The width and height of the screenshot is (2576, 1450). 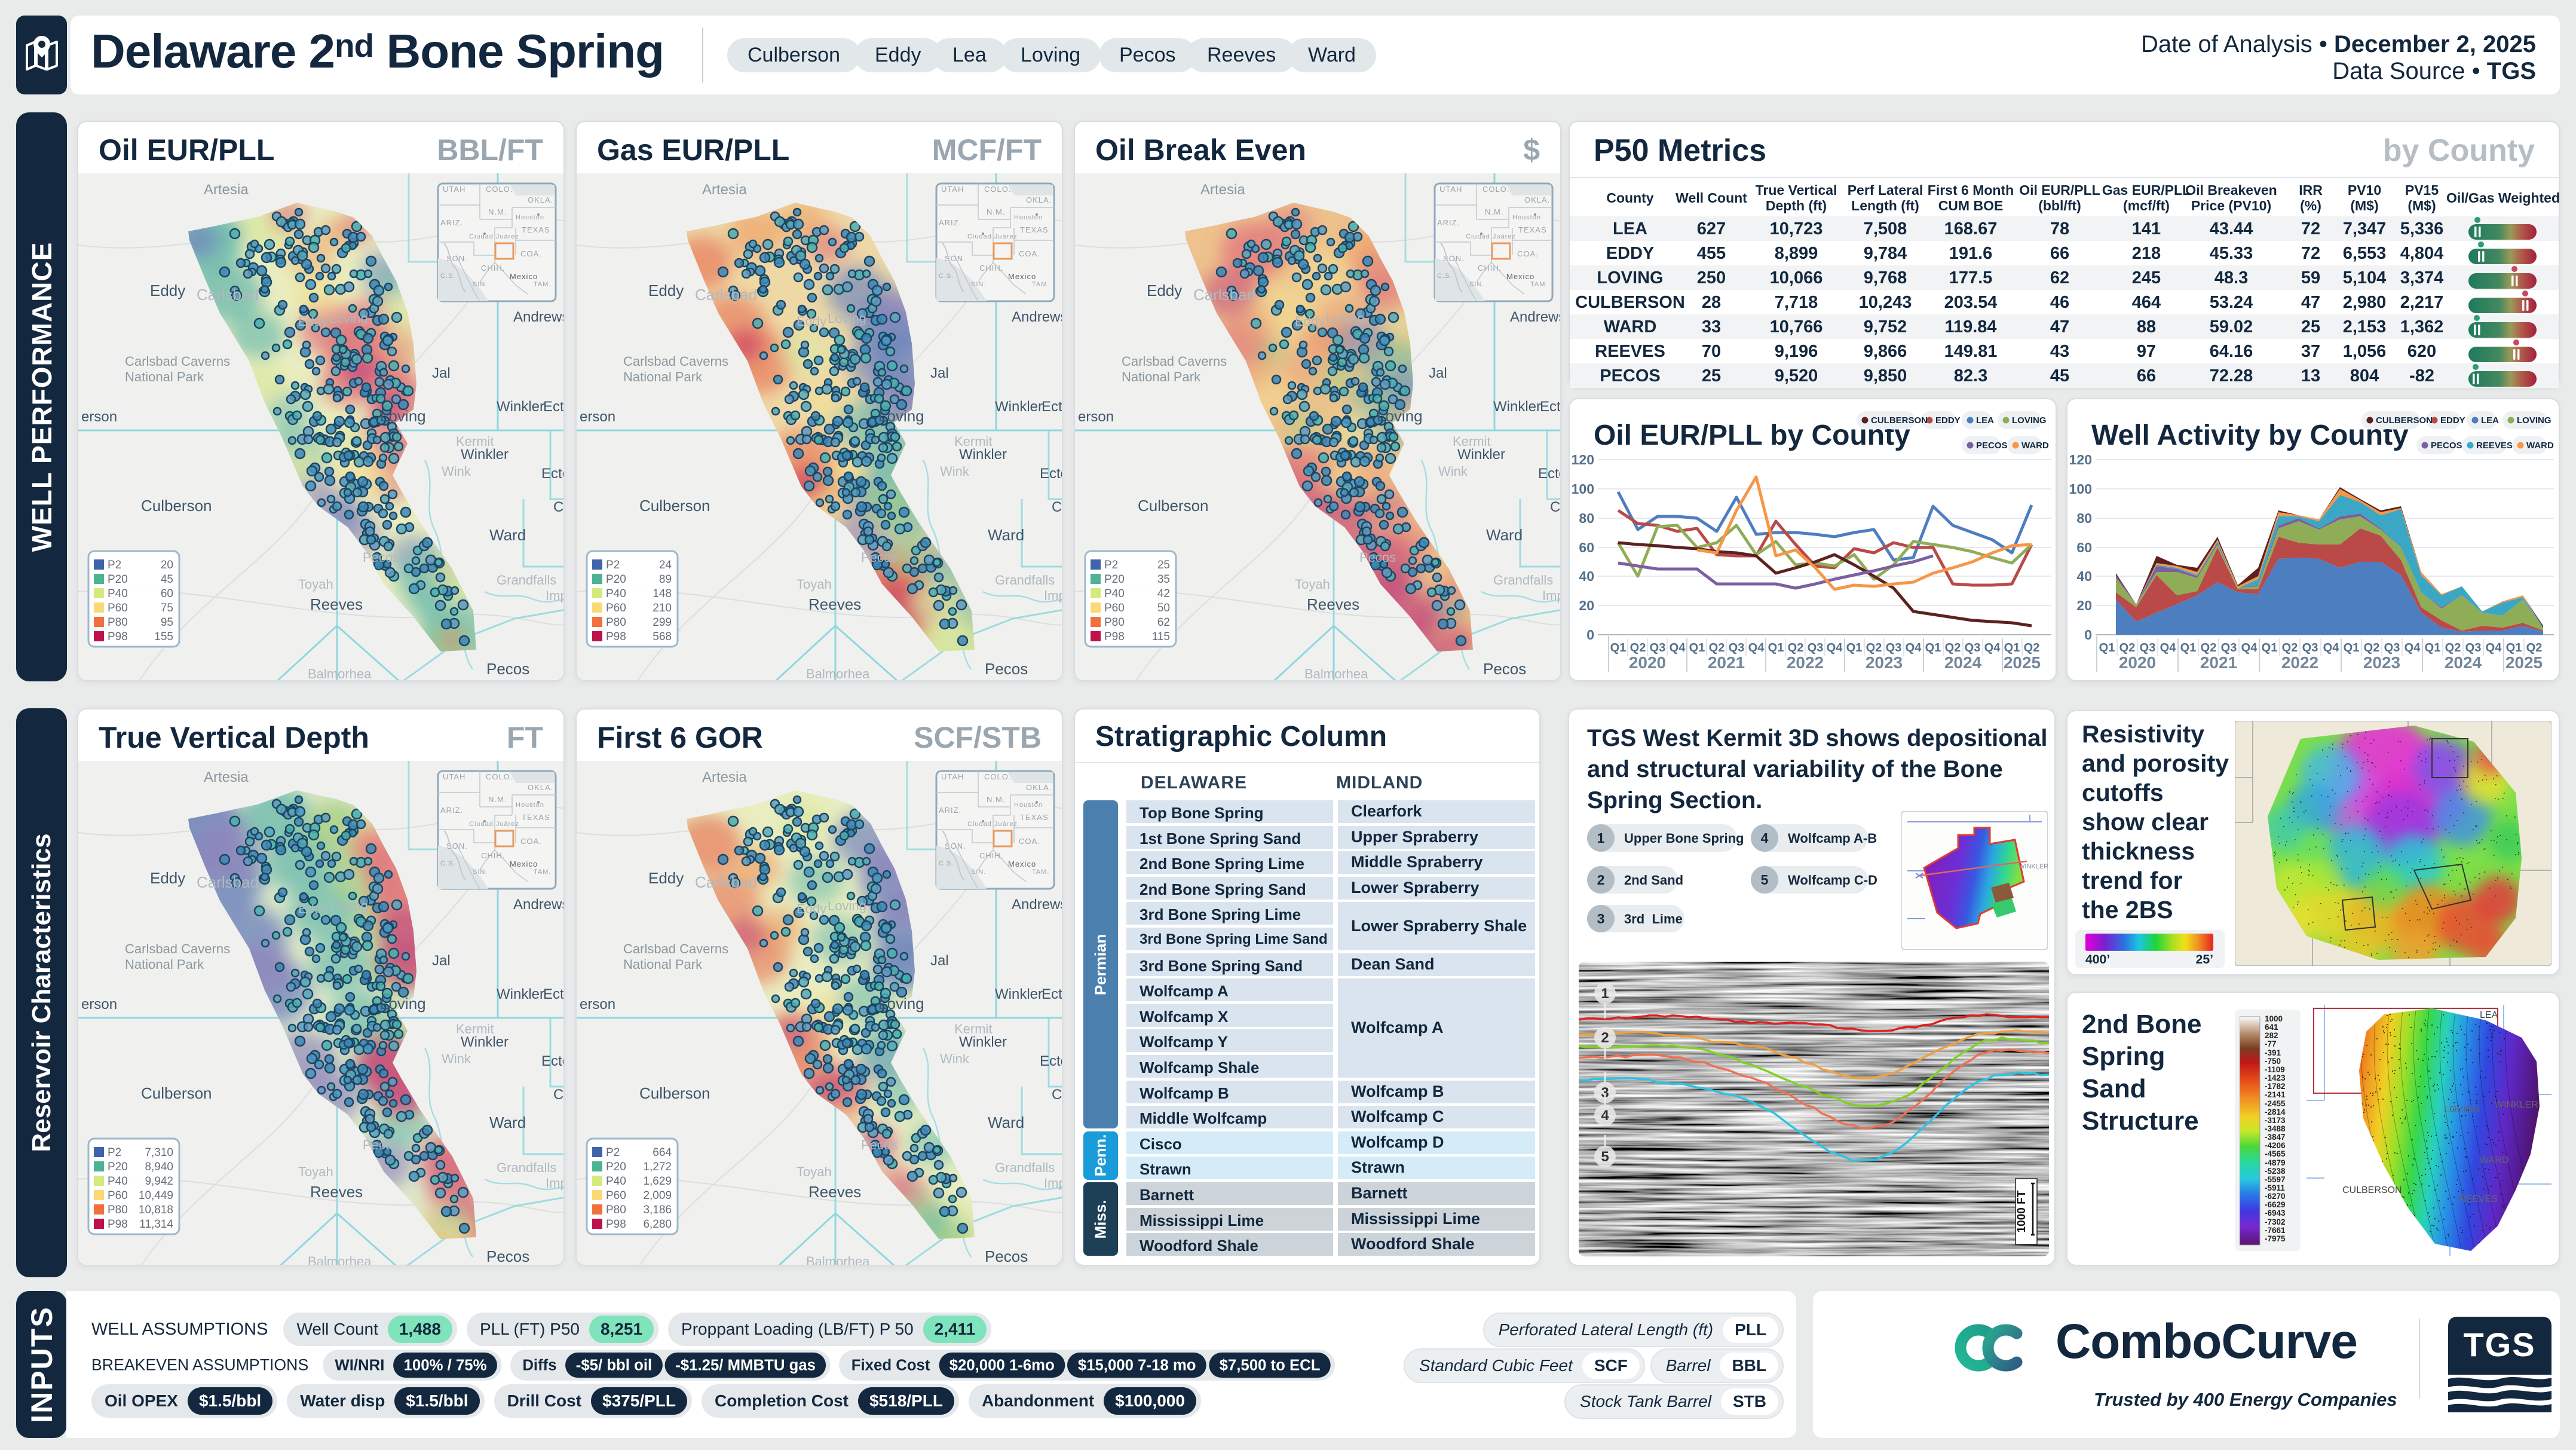 I want to click on svg-text: COA., so click(x=531, y=841).